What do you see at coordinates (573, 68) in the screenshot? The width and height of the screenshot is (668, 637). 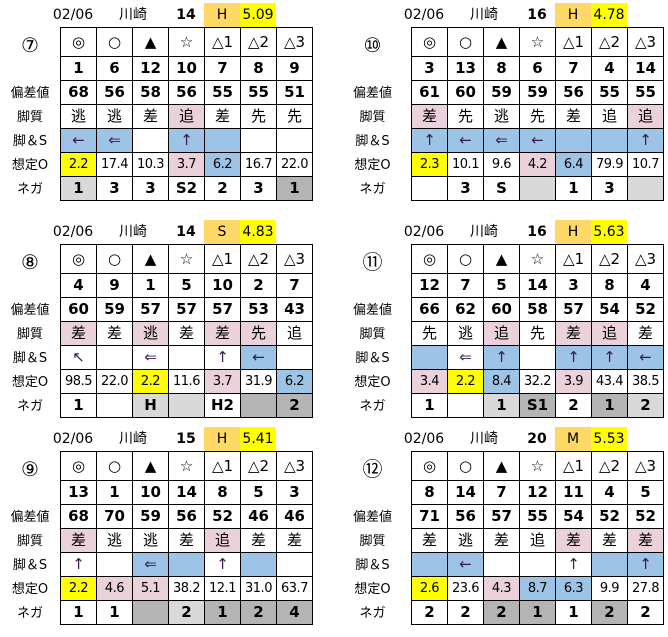 I see `table-cell: 7` at bounding box center [573, 68].